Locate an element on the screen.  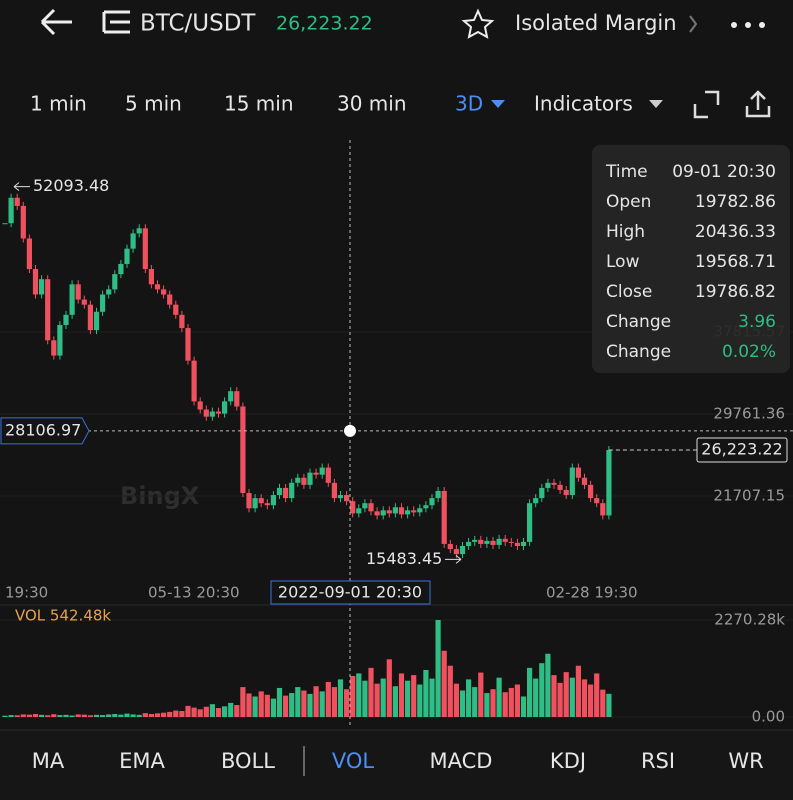
period-caret is located at coordinates (498, 104).